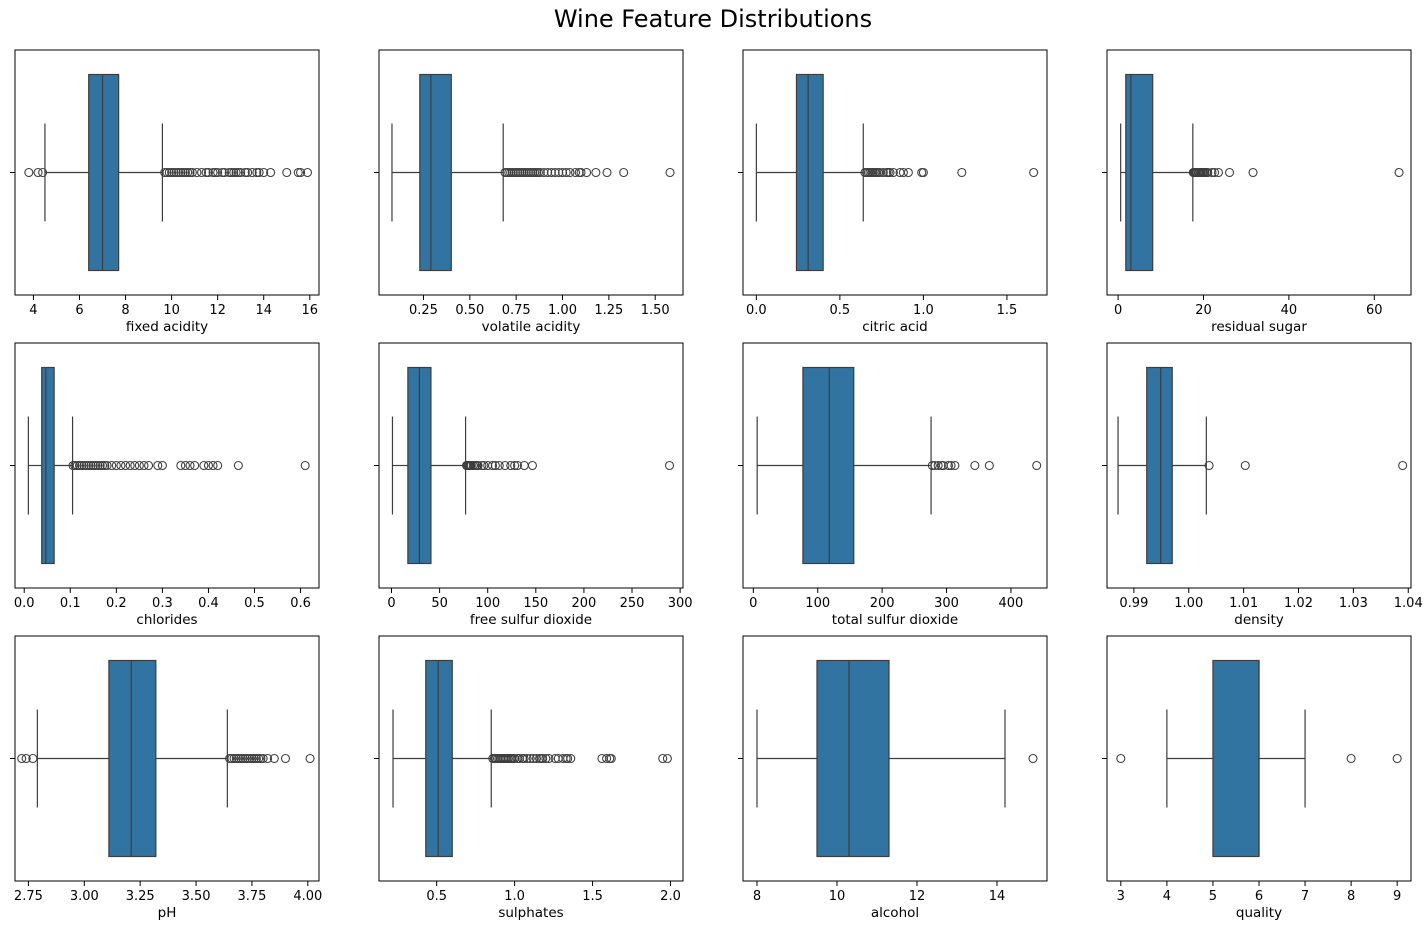 Image resolution: width=1426 pixels, height=933 pixels. Describe the element at coordinates (196, 896) in the screenshot. I see `x-tick-label: 3.50` at that location.